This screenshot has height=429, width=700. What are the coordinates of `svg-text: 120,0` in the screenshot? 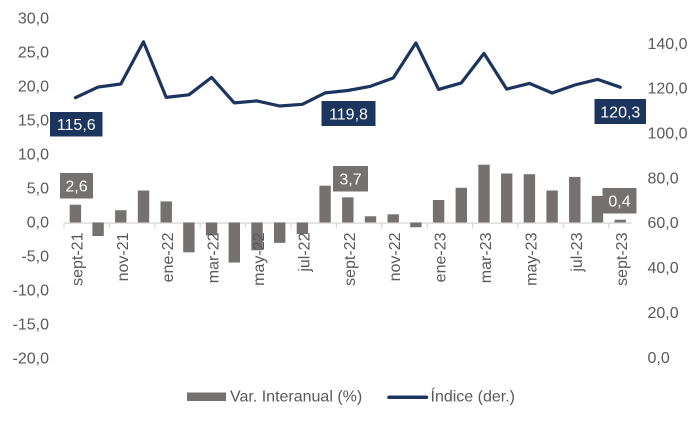 It's located at (668, 89).